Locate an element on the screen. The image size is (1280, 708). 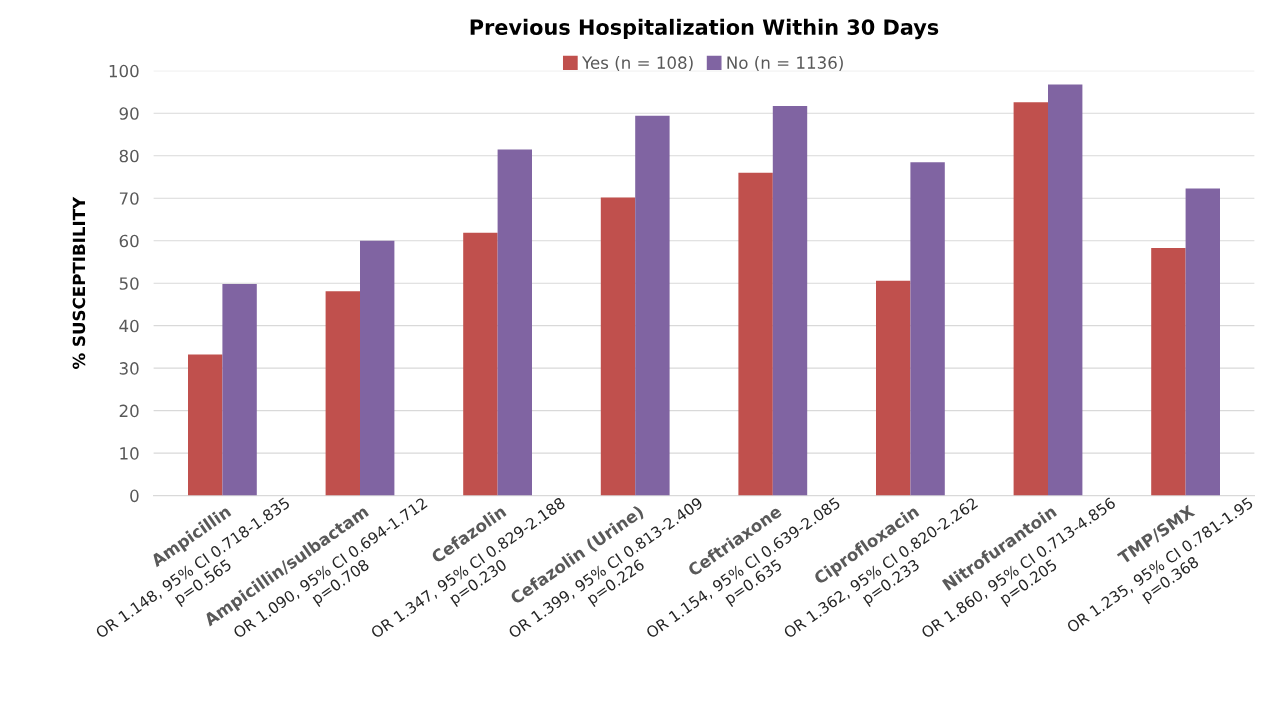
y-tick-label: 20 is located at coordinates (129, 411).